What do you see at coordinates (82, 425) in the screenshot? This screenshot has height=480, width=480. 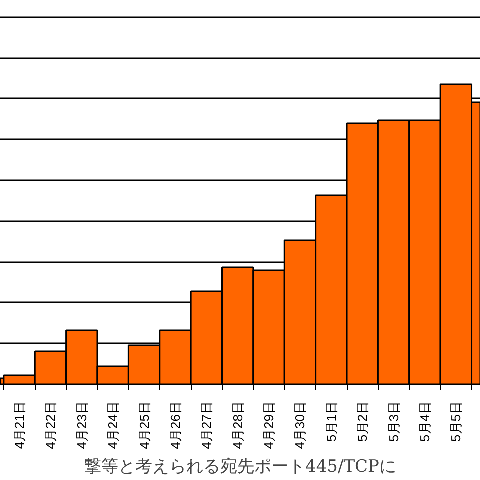 I see `x-tick-label: 4月23日` at bounding box center [82, 425].